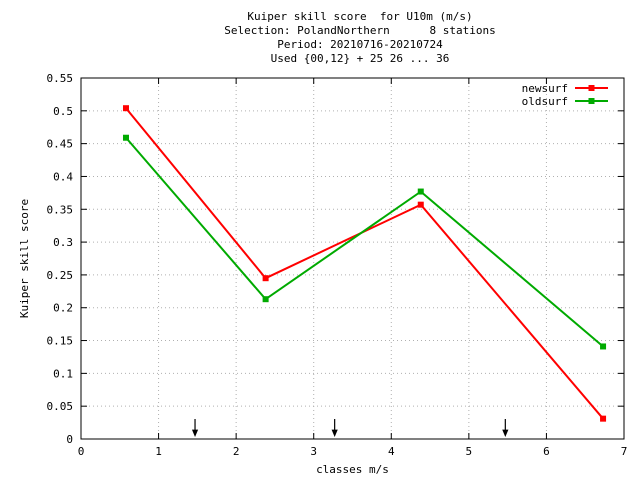  What do you see at coordinates (158, 451) in the screenshot?
I see `x-tick-label: 1` at bounding box center [158, 451].